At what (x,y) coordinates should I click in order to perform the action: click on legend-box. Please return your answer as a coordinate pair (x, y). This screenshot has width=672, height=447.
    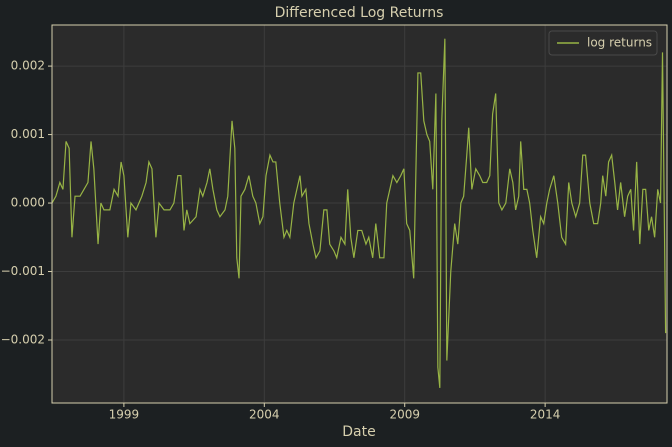
    Looking at the image, I should click on (603, 43).